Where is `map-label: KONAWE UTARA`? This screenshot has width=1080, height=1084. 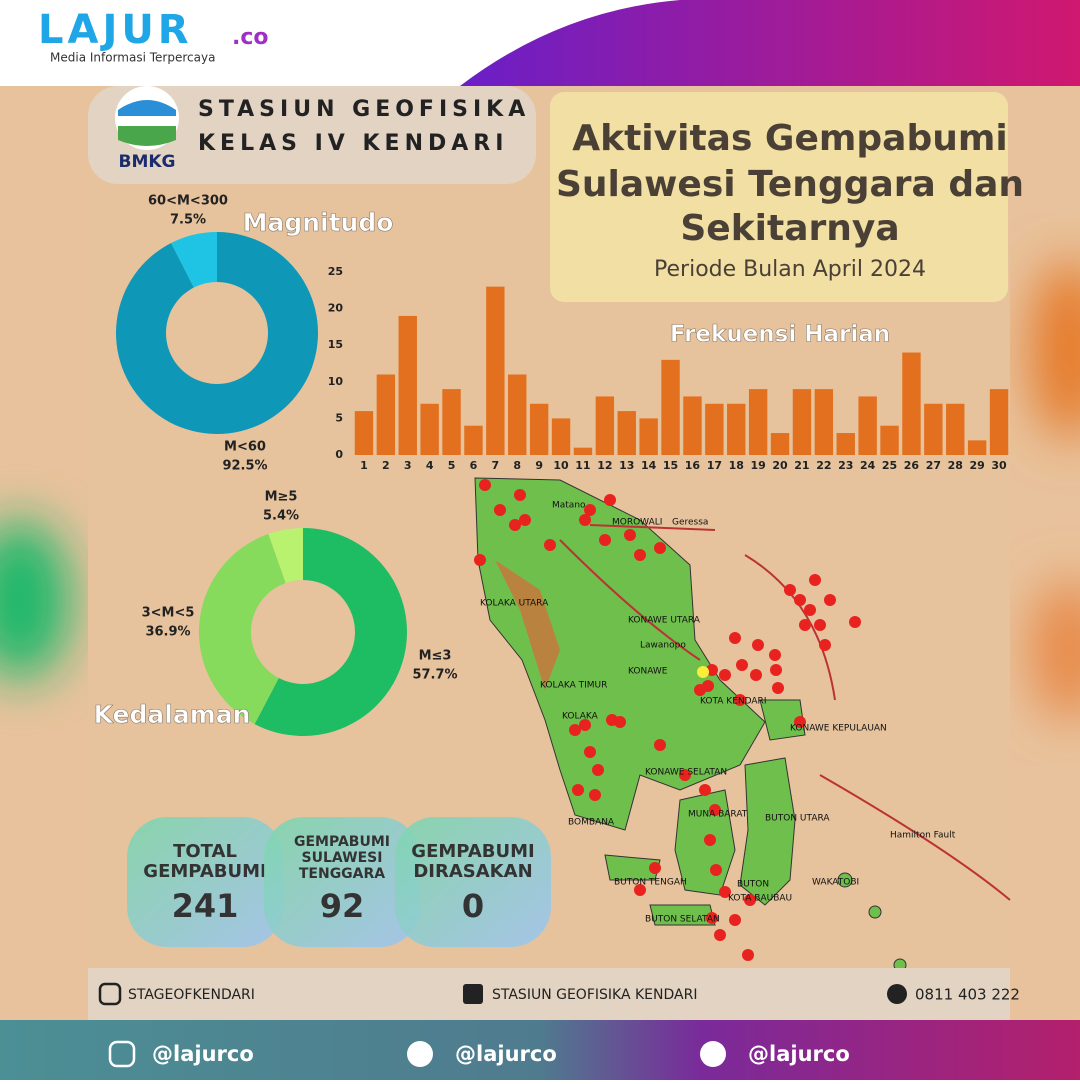
map-label: KONAWE UTARA is located at coordinates (664, 621).